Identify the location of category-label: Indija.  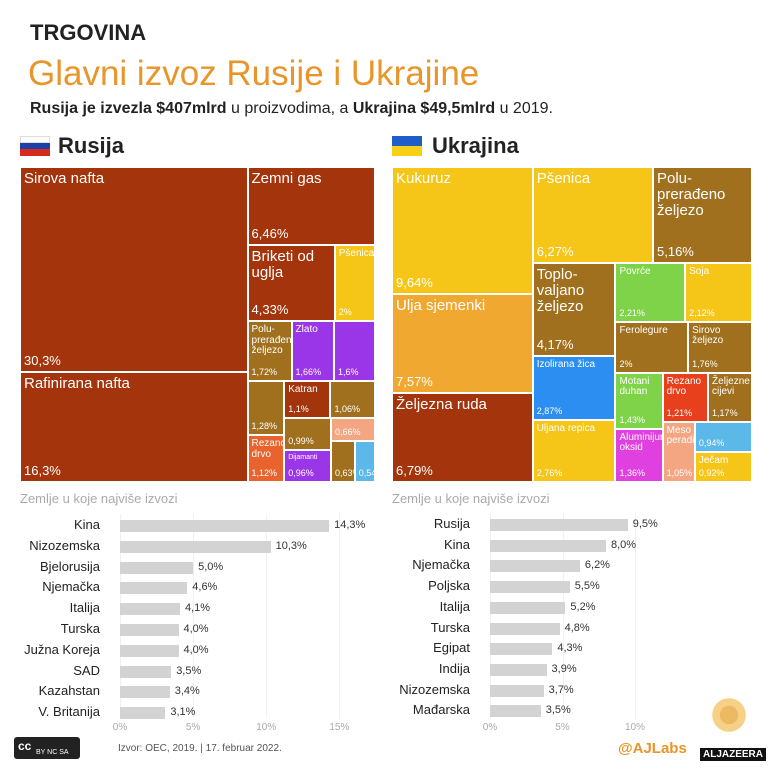
(454, 668).